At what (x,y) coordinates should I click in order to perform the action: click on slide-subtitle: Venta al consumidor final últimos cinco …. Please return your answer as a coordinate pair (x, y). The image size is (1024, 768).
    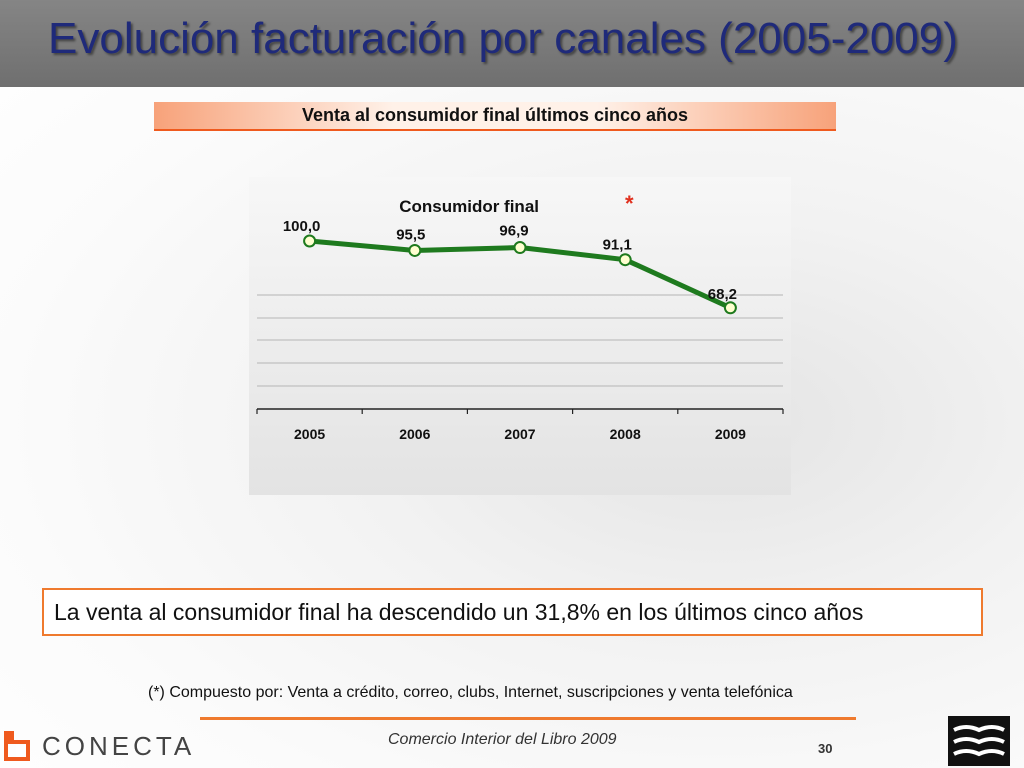
    Looking at the image, I should click on (495, 115).